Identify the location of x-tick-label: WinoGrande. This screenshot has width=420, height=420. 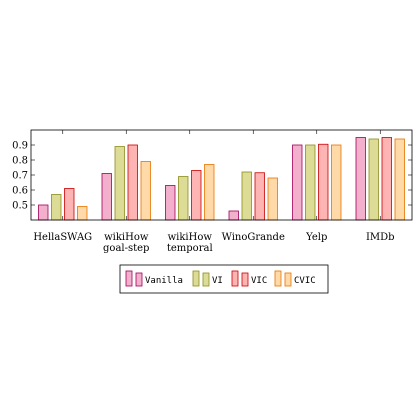
(253, 237).